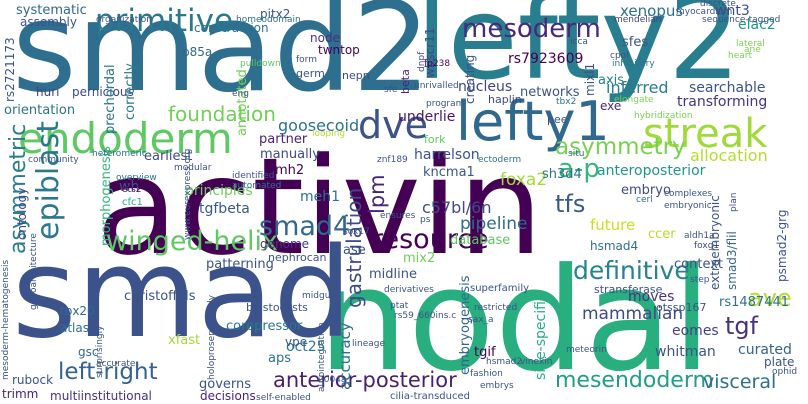 This screenshot has width=808, height=404. What do you see at coordinates (765, 350) in the screenshot?
I see `word-curated: curated` at bounding box center [765, 350].